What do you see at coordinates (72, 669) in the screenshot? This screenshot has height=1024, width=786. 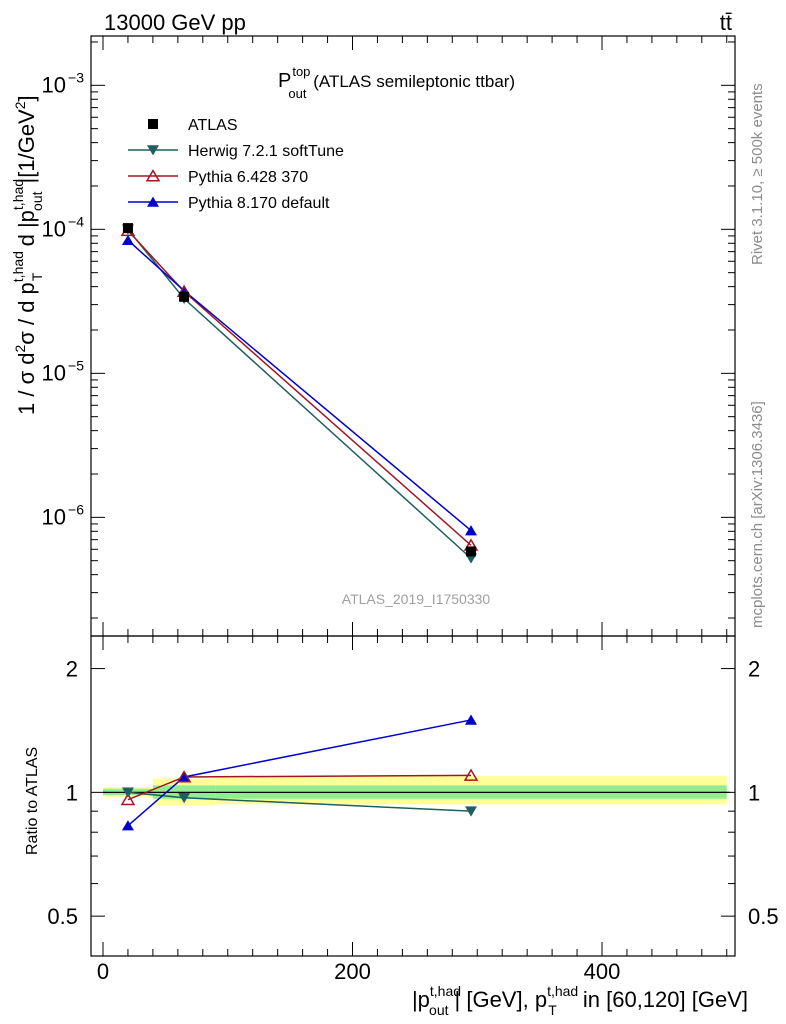 I see `ratio-y-tick-label-left: 2` at bounding box center [72, 669].